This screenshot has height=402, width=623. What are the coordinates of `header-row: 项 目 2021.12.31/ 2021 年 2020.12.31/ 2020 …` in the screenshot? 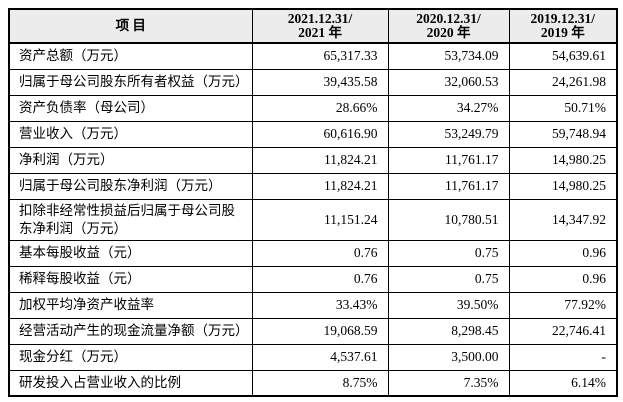 It's located at (313, 26).